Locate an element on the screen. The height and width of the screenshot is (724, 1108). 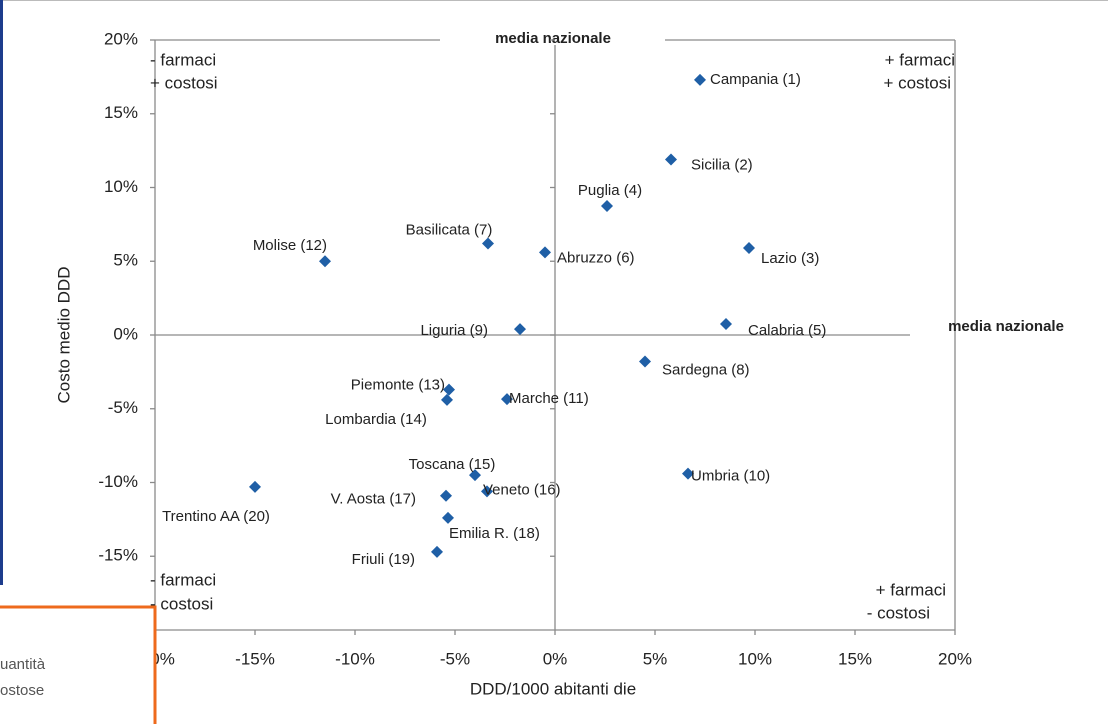
y-tick-label: 10% is located at coordinates (121, 186).